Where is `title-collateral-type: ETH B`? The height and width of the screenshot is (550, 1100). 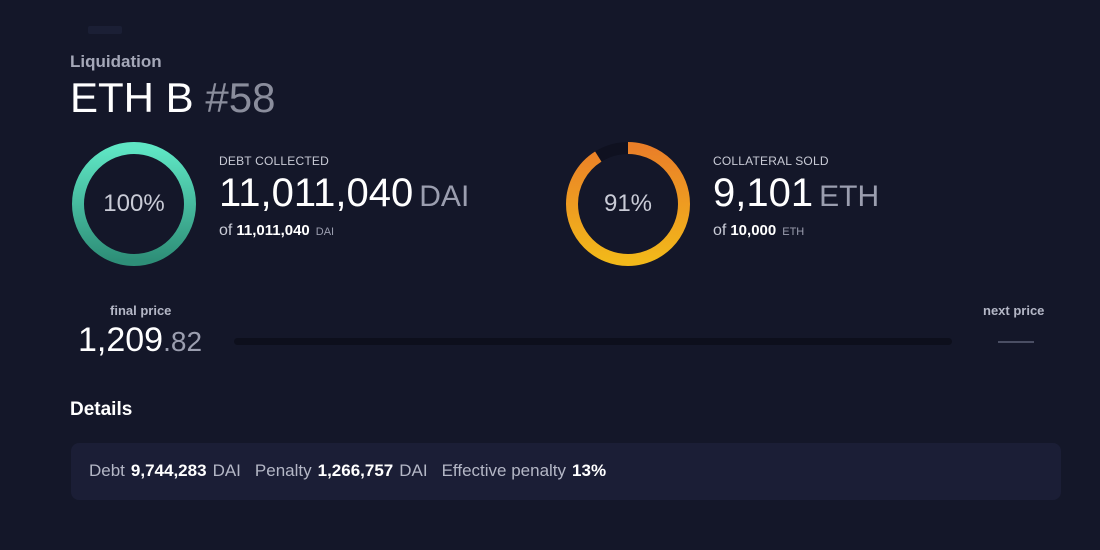 title-collateral-type: ETH B is located at coordinates (132, 97).